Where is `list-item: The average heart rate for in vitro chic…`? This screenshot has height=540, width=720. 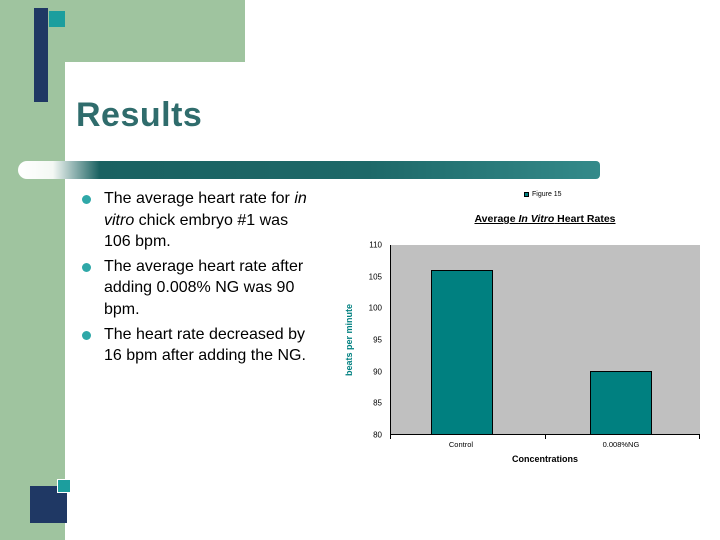 list-item: The average heart rate for in vitro chic… is located at coordinates (197, 220).